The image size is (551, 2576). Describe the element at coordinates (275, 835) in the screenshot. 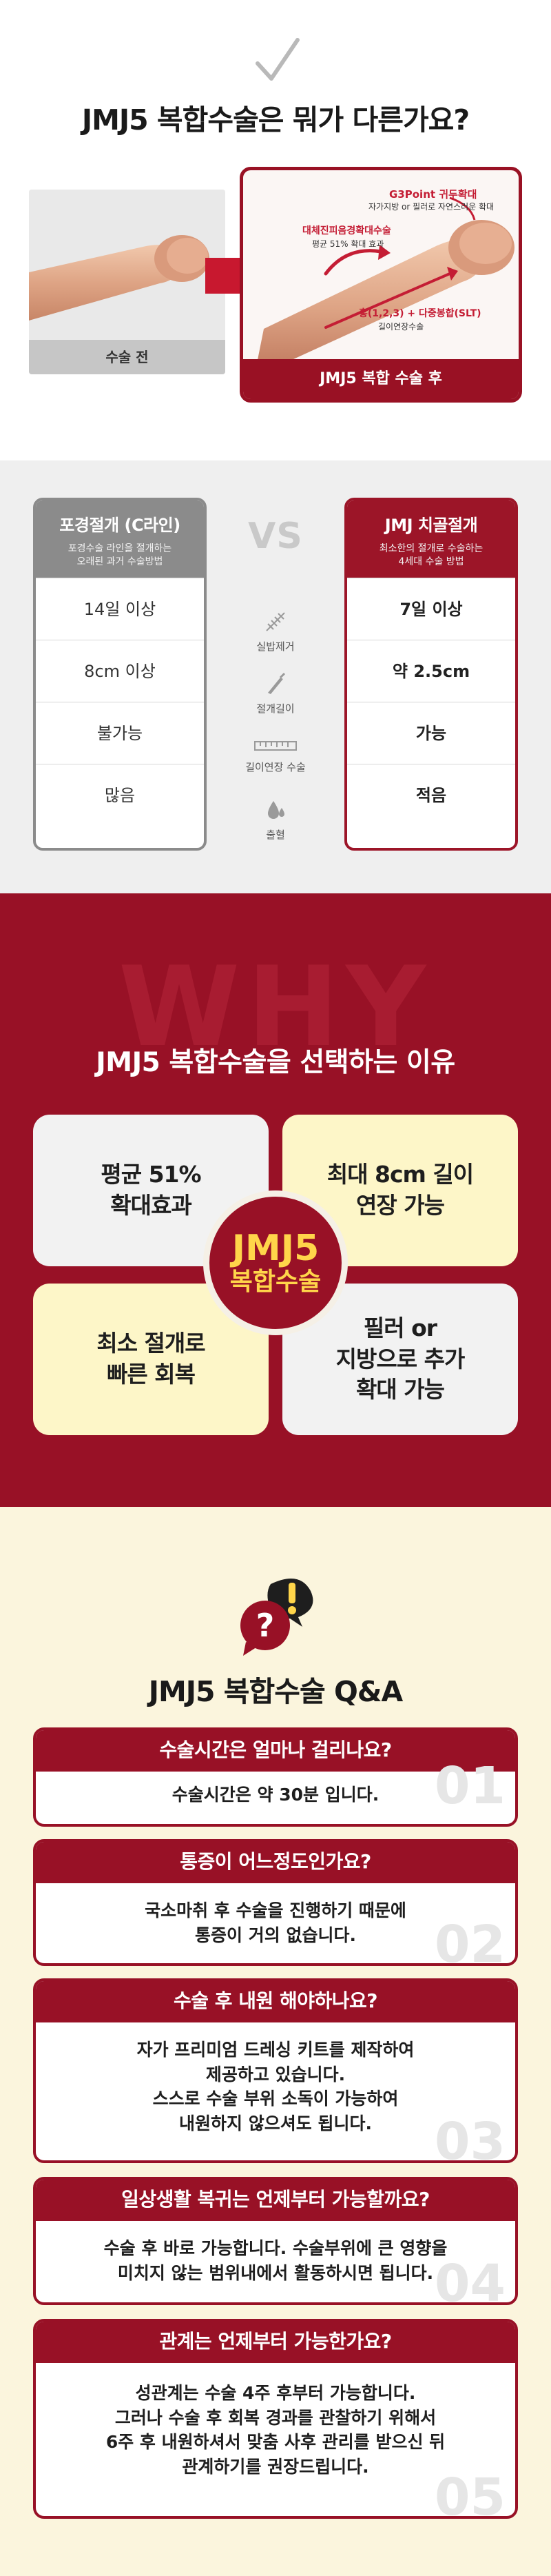

I see `criteria-label: 출혈` at that location.